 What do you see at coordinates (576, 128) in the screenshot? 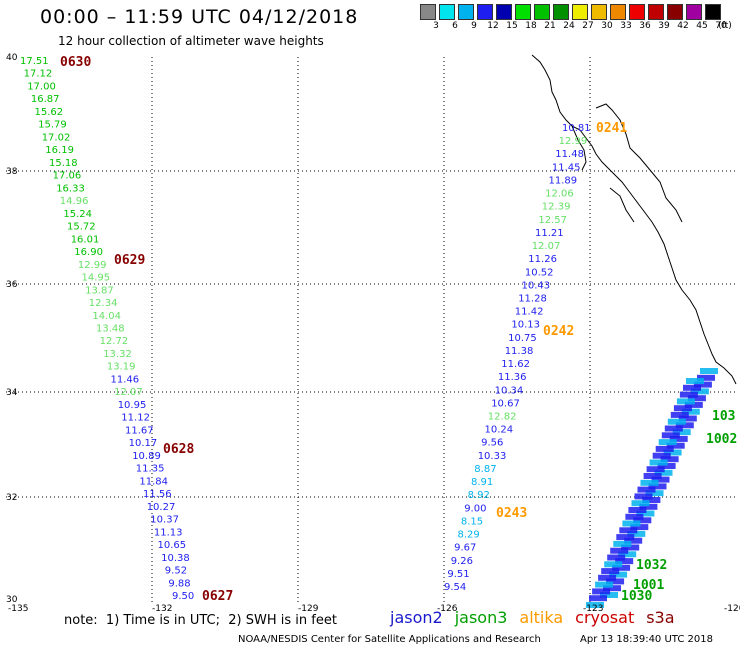
I see `swh-value-central: 10.81` at bounding box center [576, 128].